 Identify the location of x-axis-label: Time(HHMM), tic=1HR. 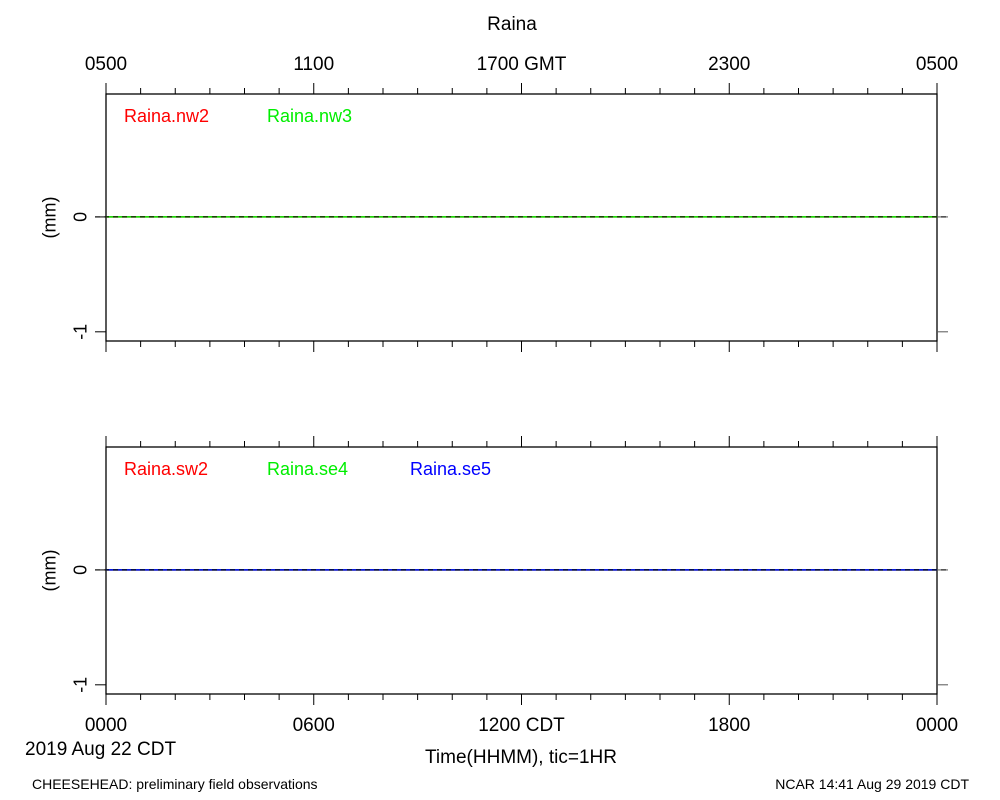
(521, 757).